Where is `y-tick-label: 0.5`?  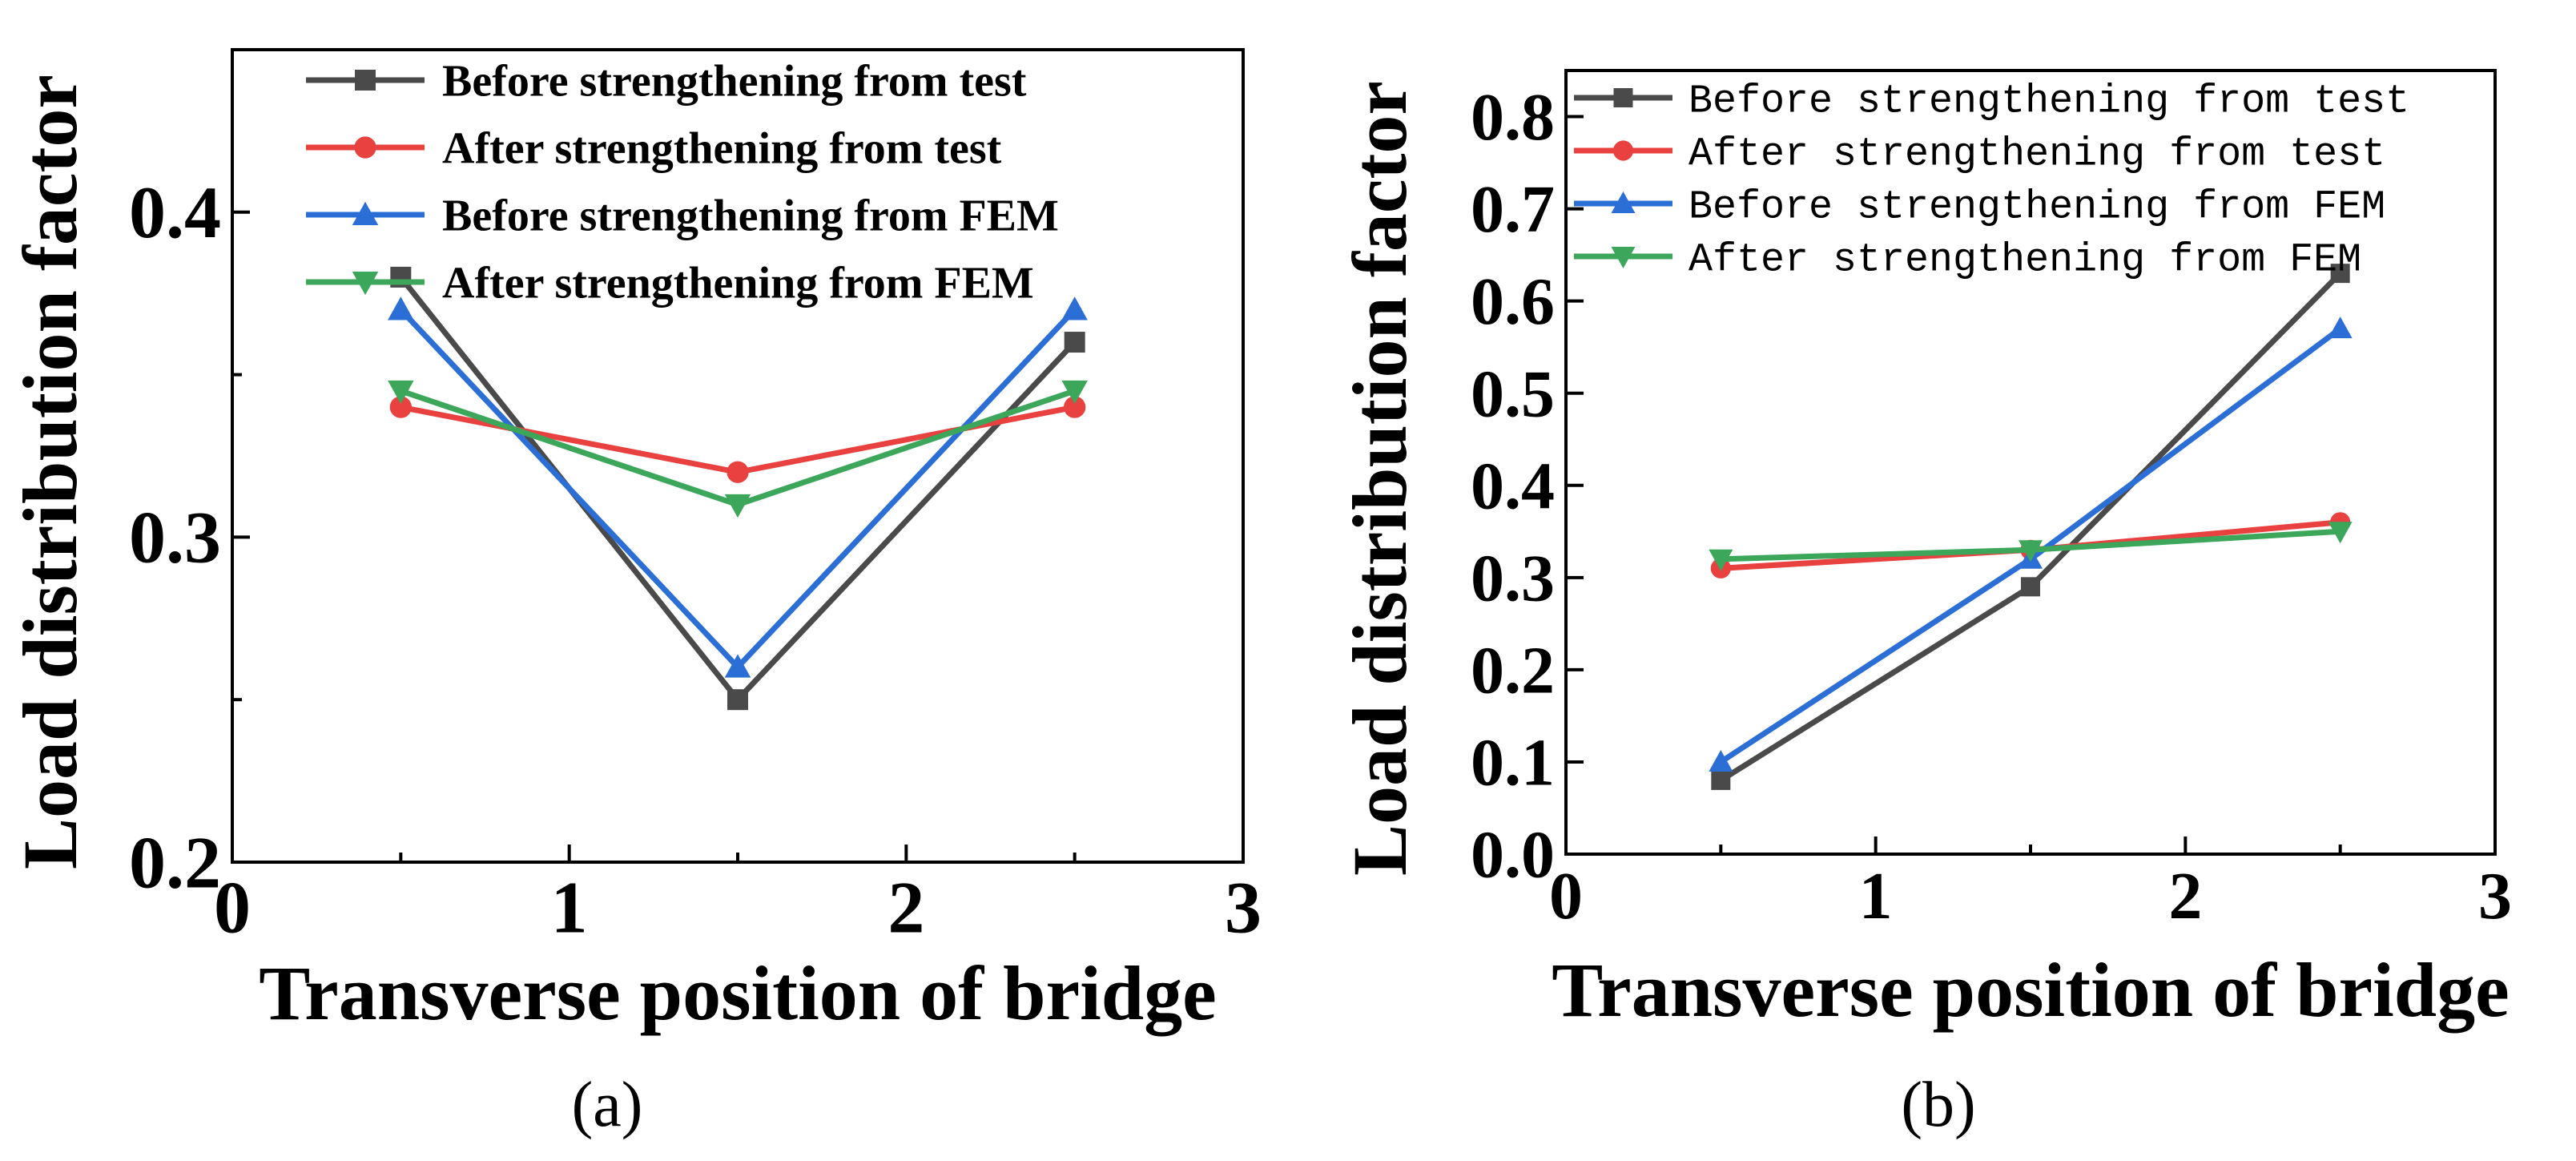 y-tick-label: 0.5 is located at coordinates (1513, 394).